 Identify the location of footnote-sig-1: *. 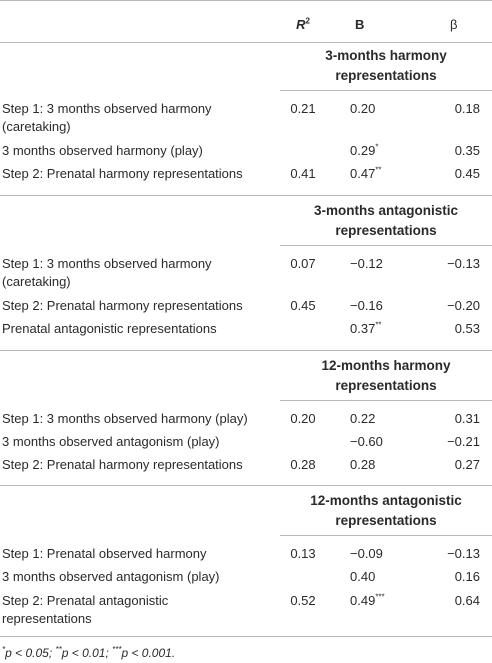
(4, 649).